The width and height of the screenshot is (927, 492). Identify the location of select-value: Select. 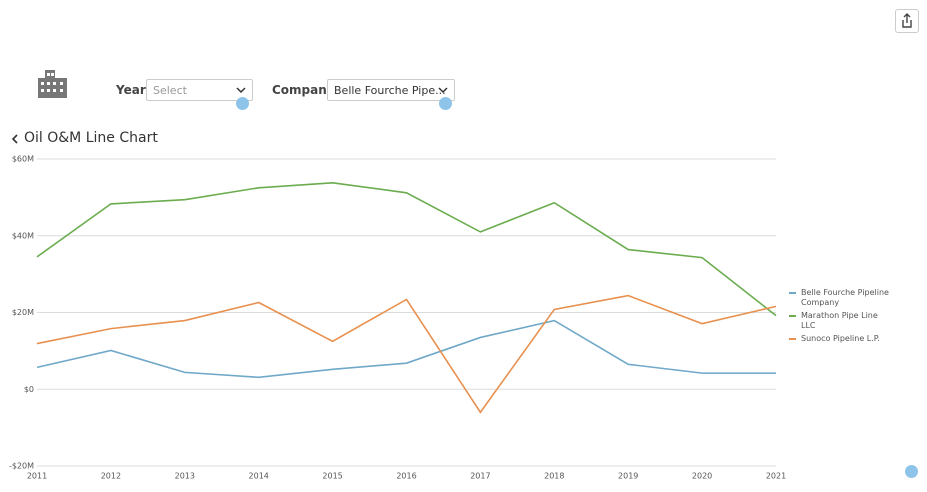
(170, 90).